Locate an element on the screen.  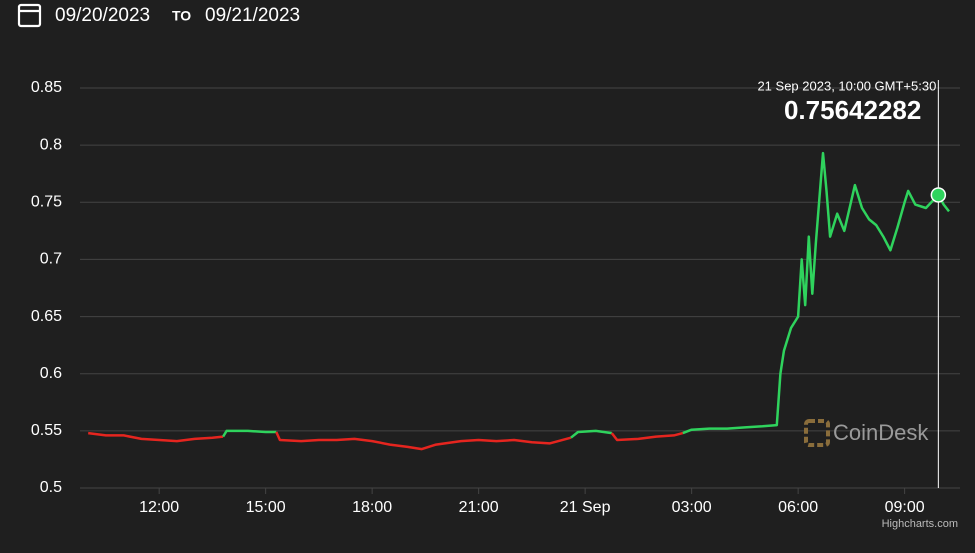
credits: Highcharts.com is located at coordinates (920, 524).